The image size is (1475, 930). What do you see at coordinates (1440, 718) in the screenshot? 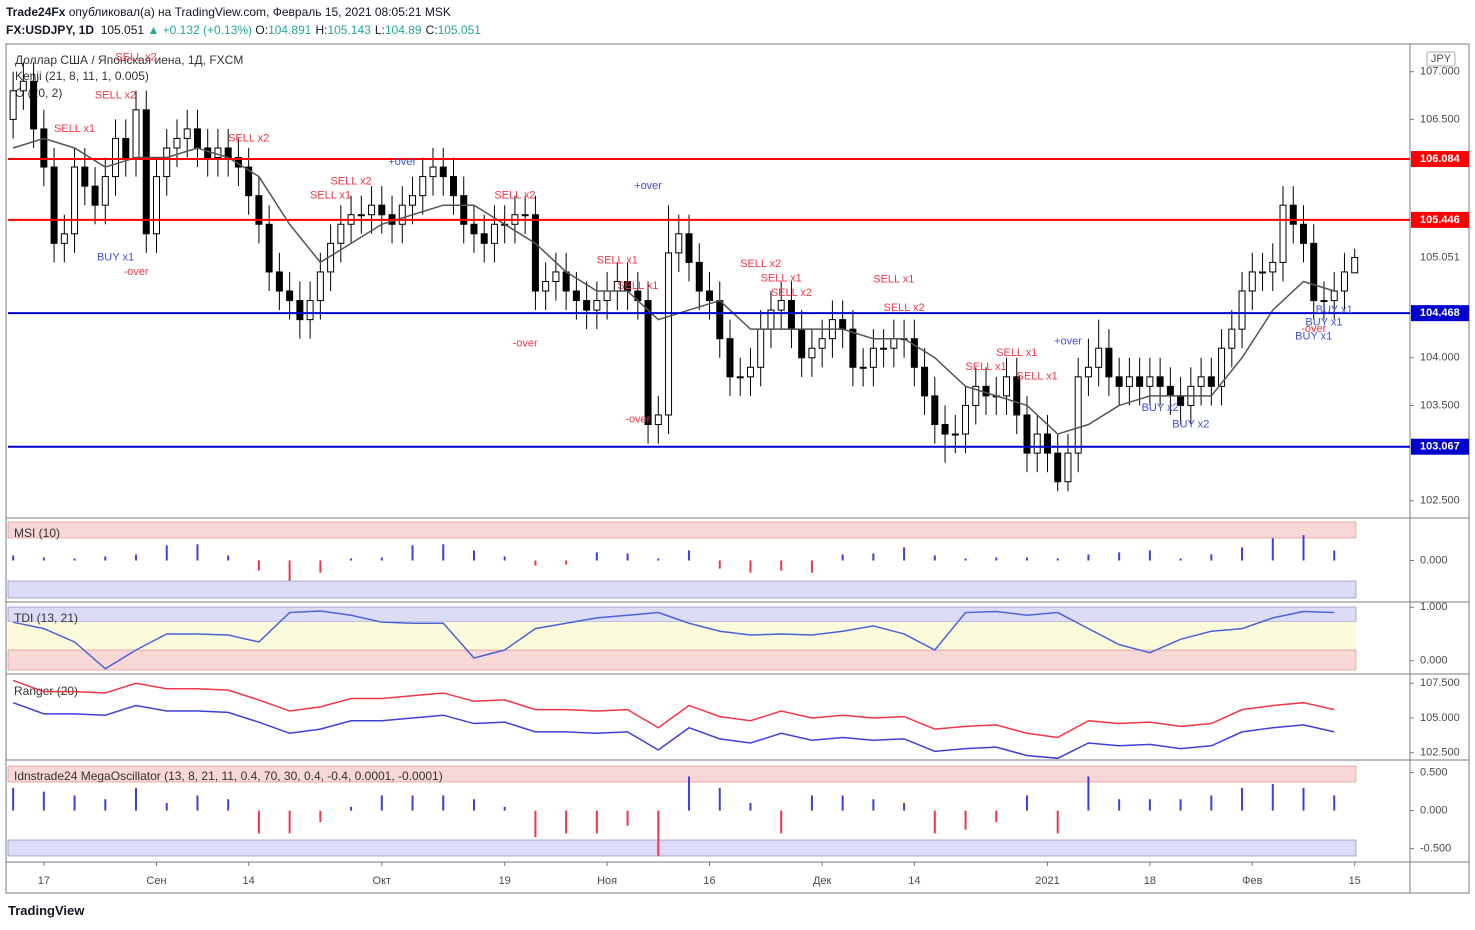
I see `y-tick-label: 105.000` at bounding box center [1440, 718].